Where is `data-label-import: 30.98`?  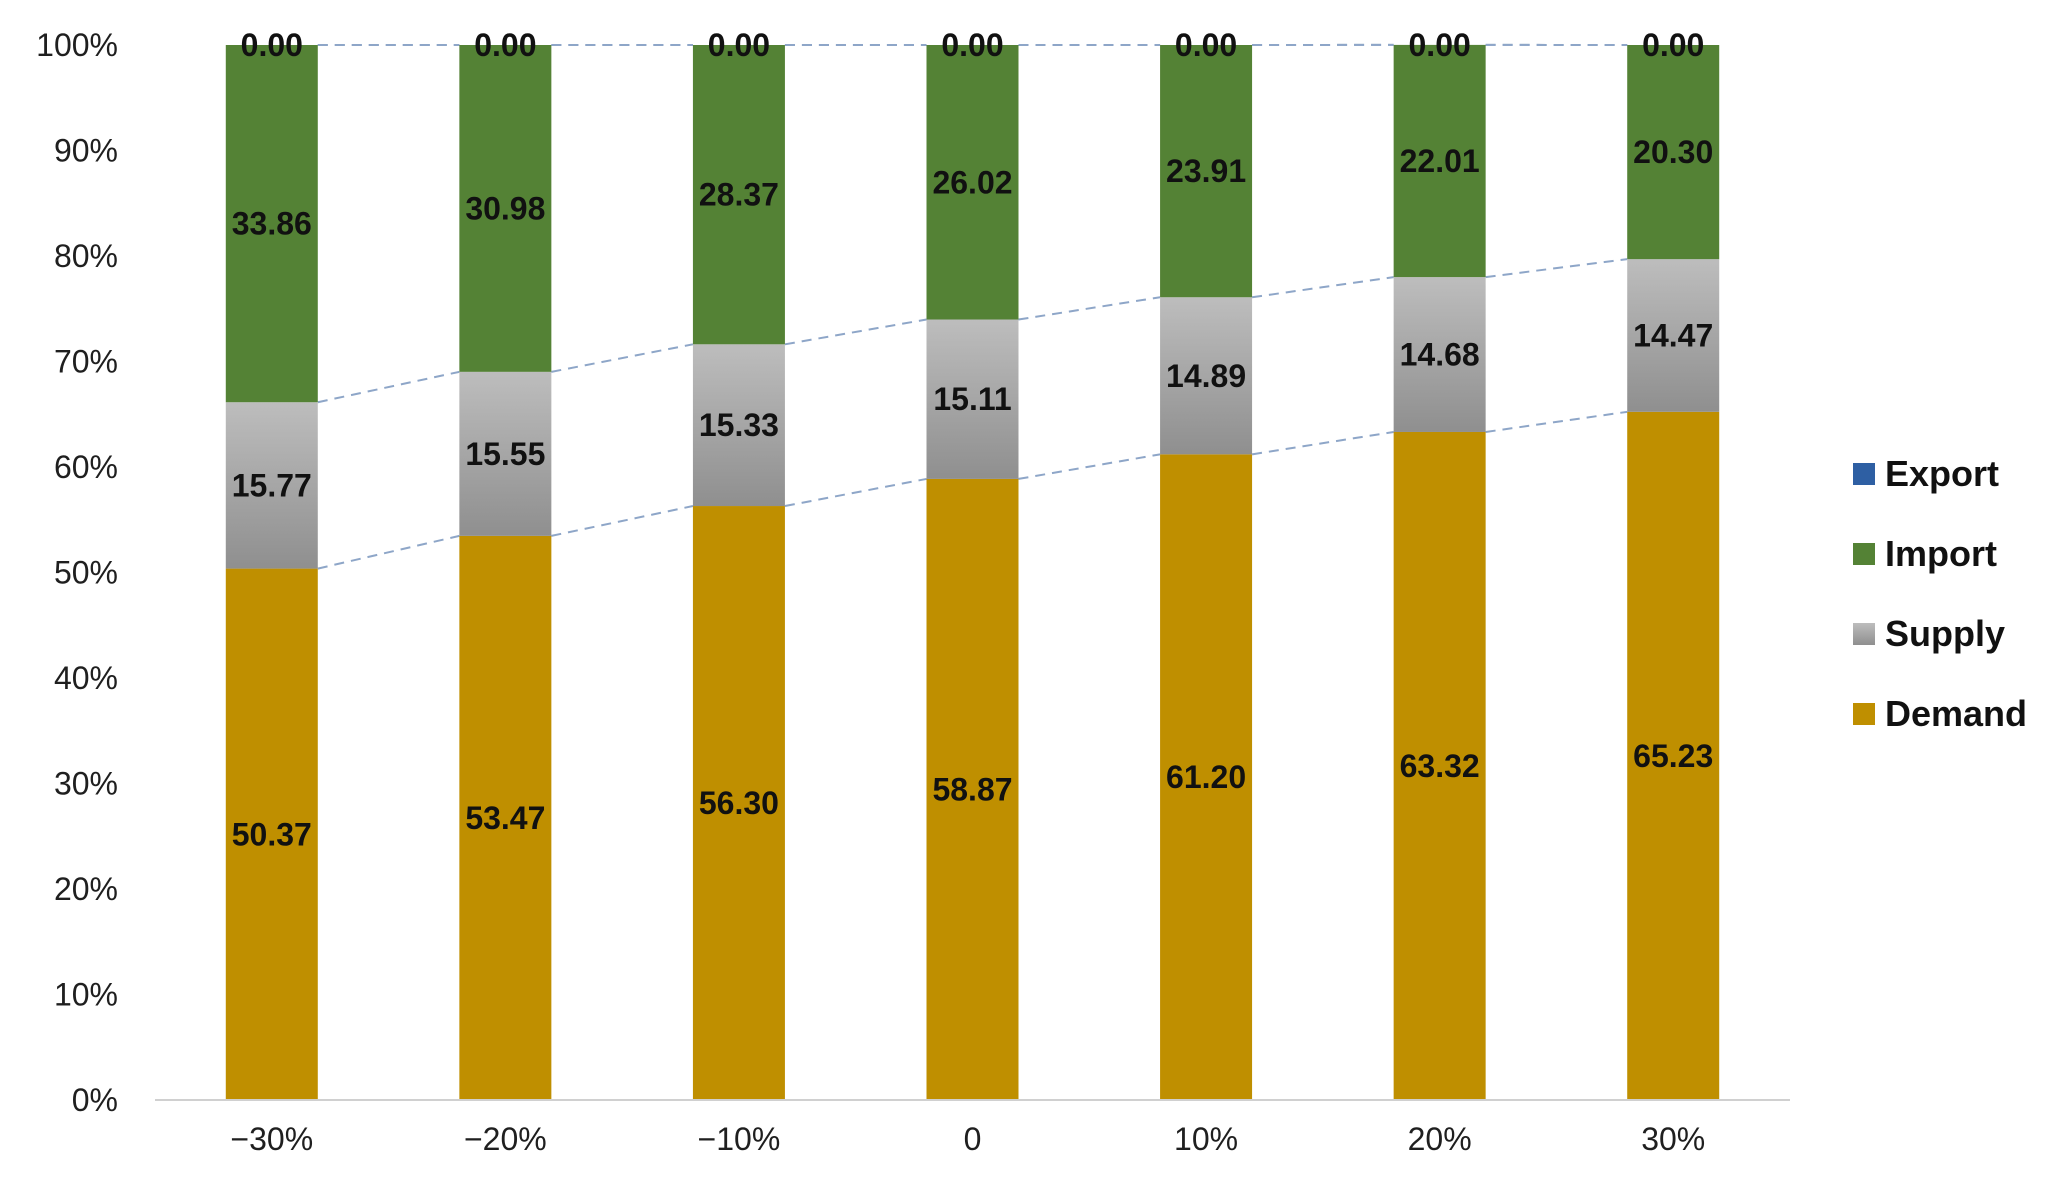 data-label-import: 30.98 is located at coordinates (505, 208).